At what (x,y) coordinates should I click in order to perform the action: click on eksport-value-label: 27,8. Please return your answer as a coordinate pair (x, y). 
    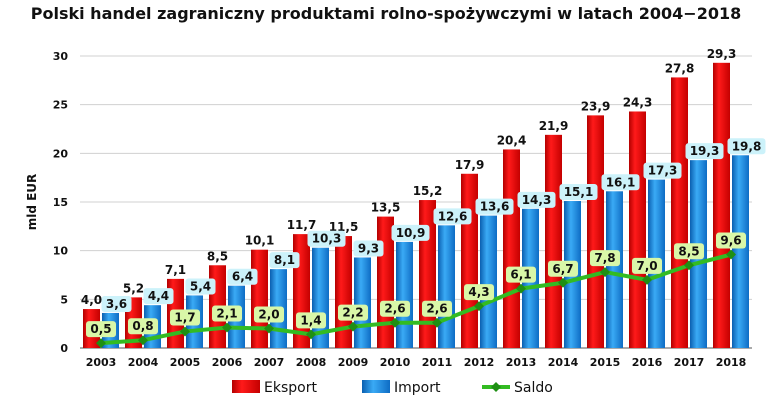
    Looking at the image, I should click on (680, 68).